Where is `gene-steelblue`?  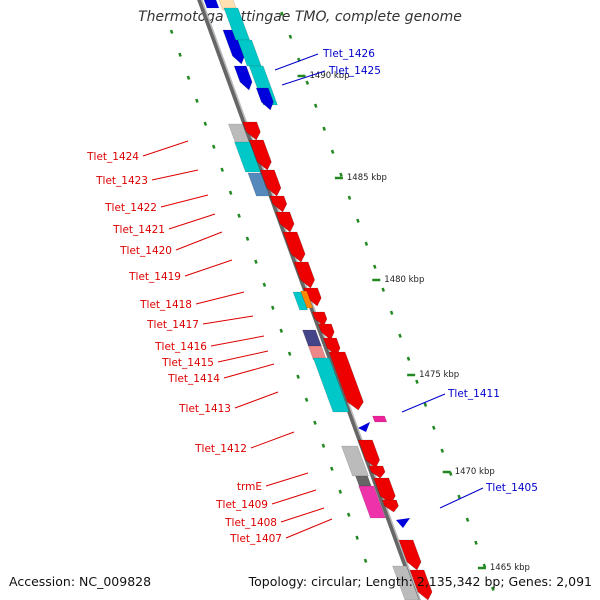 gene-steelblue is located at coordinates (258, 184).